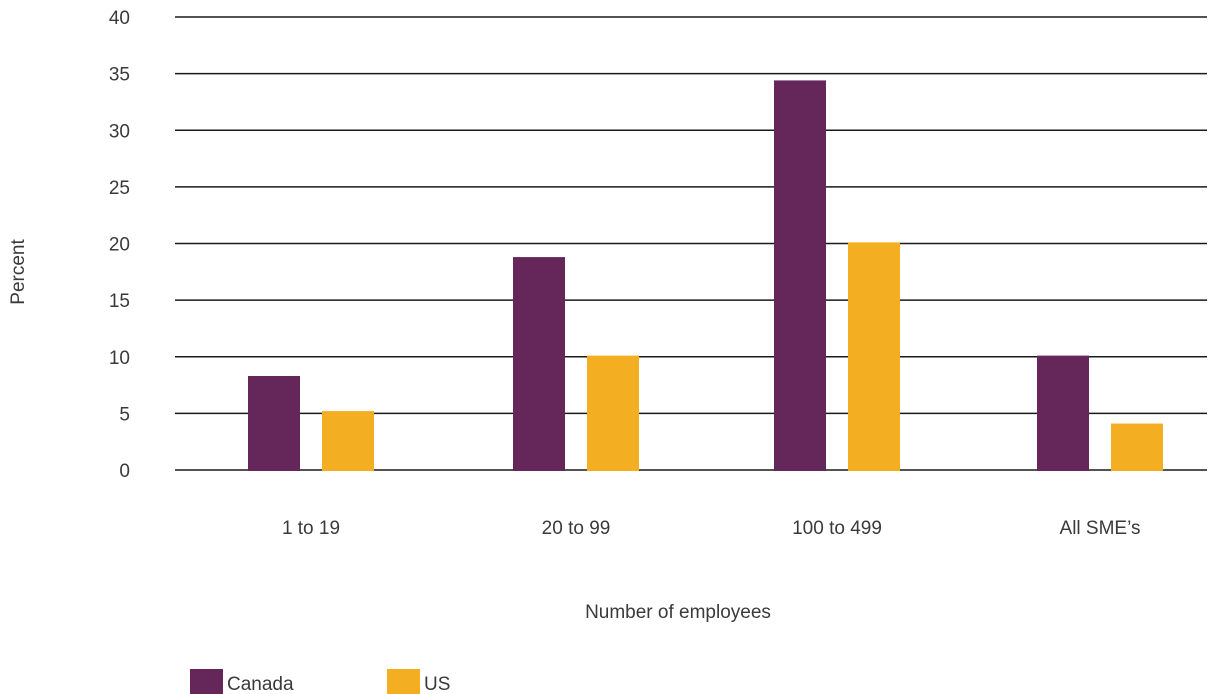 The image size is (1209, 694). What do you see at coordinates (576, 528) in the screenshot?
I see `x-tick-label: 20 to 99` at bounding box center [576, 528].